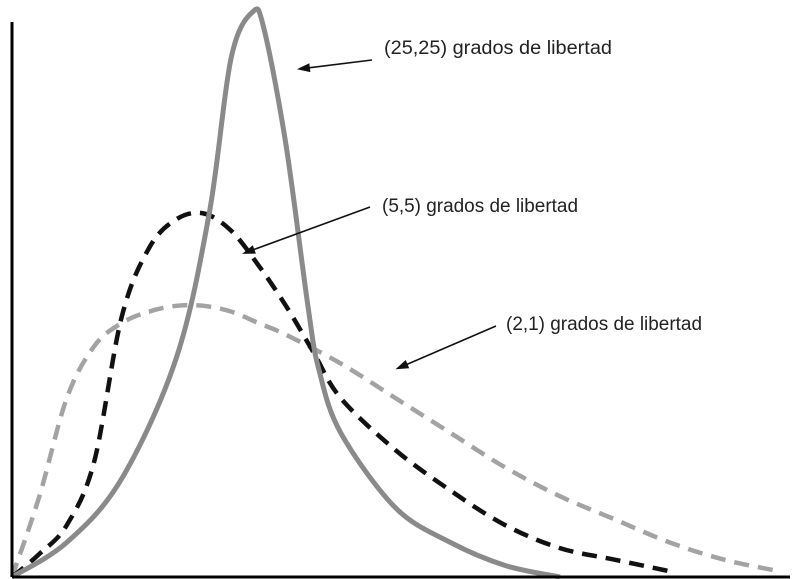 The height and width of the screenshot is (579, 792). I want to click on annotation-label: (2,1) grados de libertad, so click(604, 324).